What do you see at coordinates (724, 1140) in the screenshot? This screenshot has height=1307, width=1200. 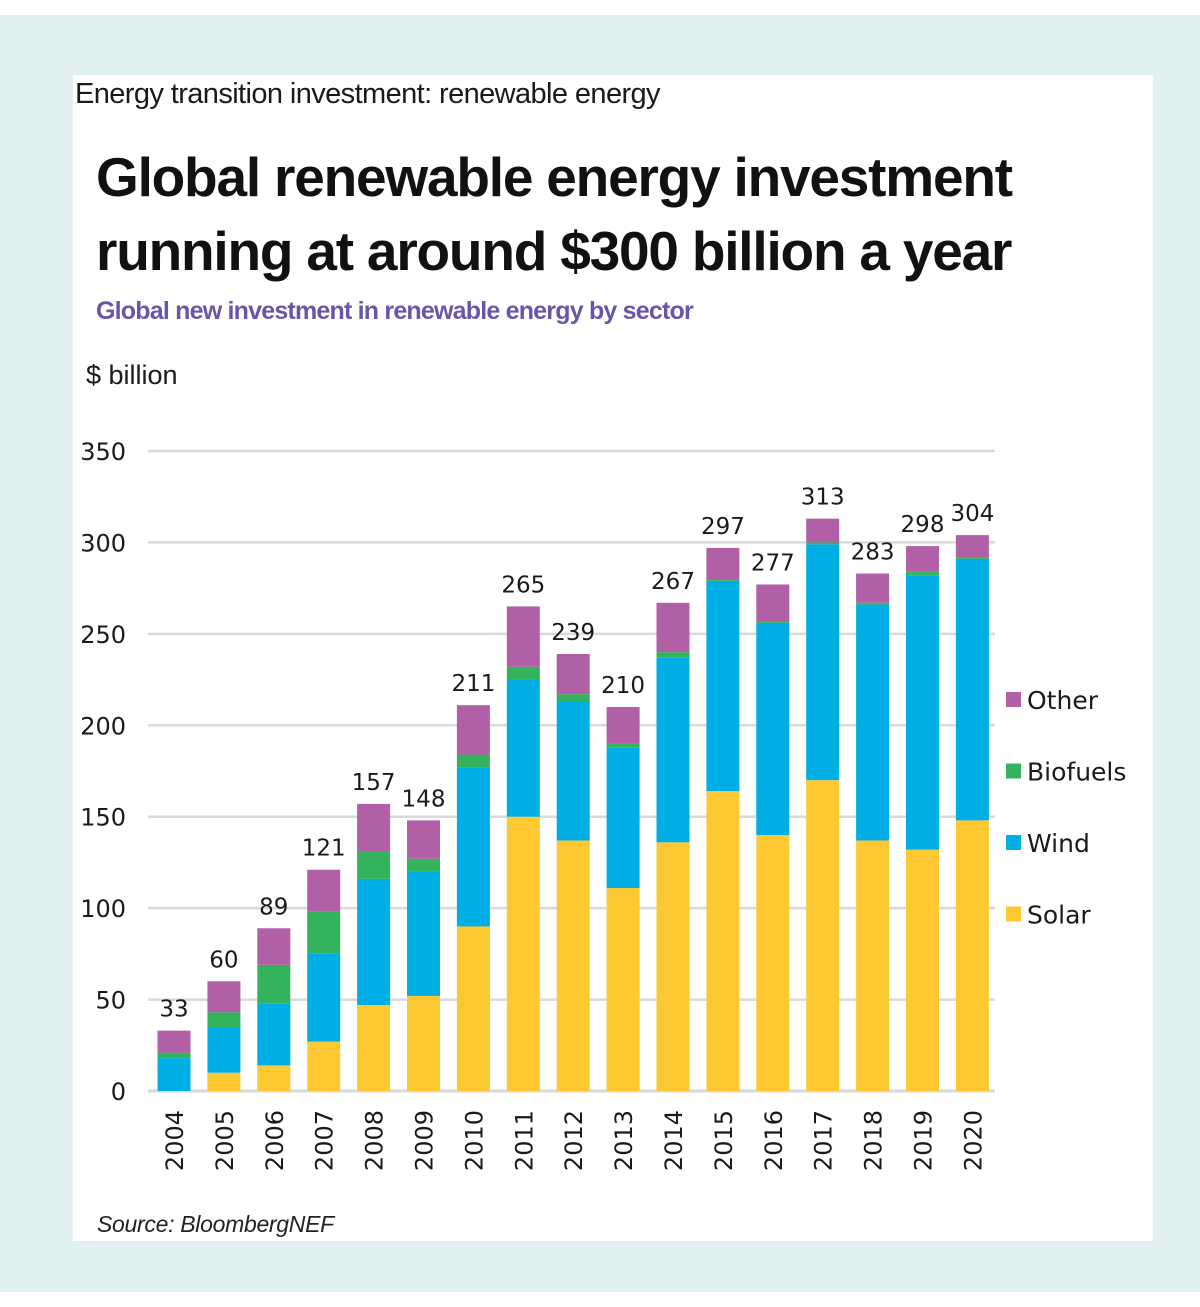 I see `x-tick-label: 2015` at bounding box center [724, 1140].